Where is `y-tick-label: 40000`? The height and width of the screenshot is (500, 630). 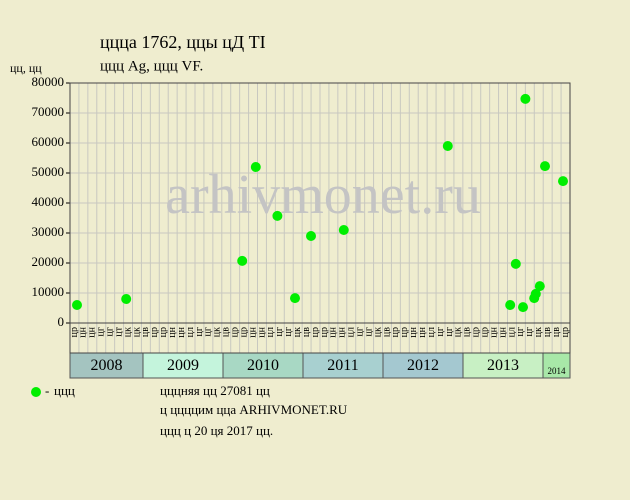 y-tick-label: 40000 is located at coordinates (48, 201).